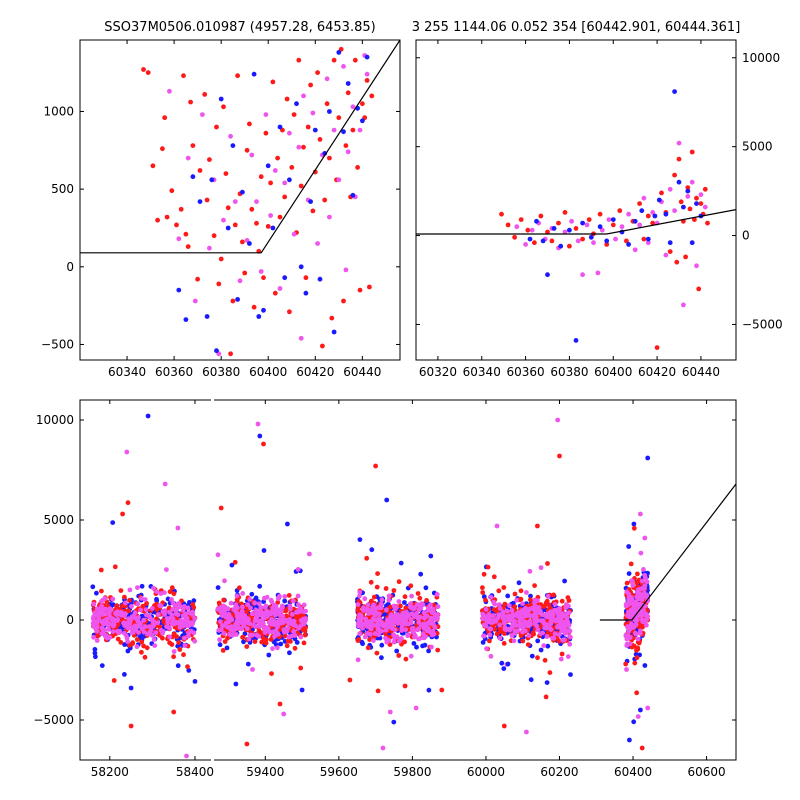  Describe the element at coordinates (315, 372) in the screenshot. I see `zoom-xtick-label: 60420` at that location.